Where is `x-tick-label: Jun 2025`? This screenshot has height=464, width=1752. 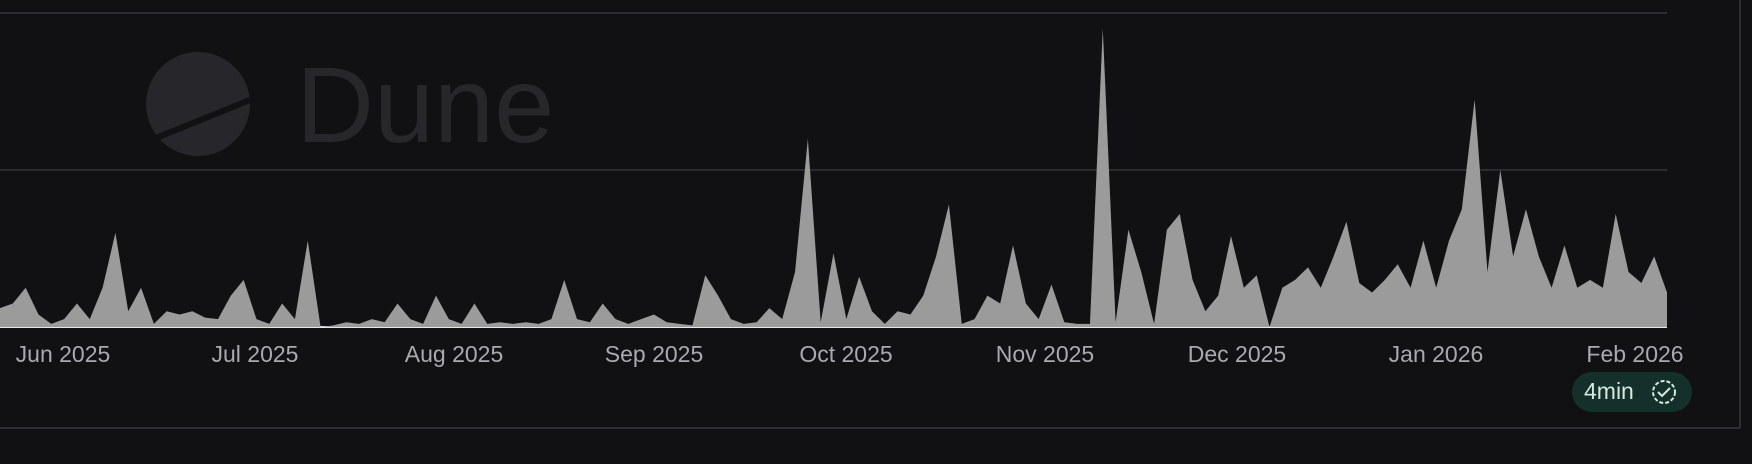
x-tick-label: Jun 2025 is located at coordinates (63, 354).